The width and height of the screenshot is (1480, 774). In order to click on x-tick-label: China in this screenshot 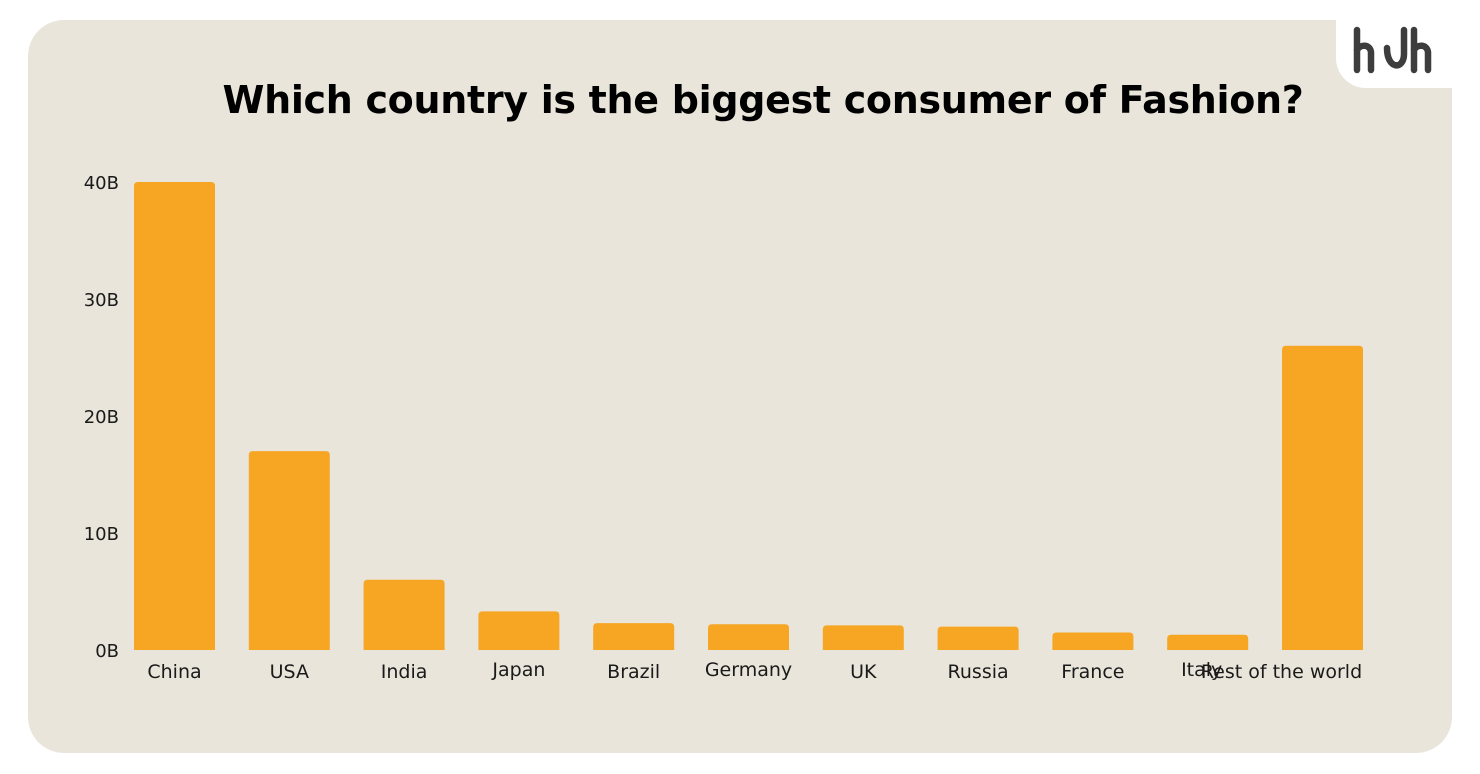, I will do `click(174, 672)`.